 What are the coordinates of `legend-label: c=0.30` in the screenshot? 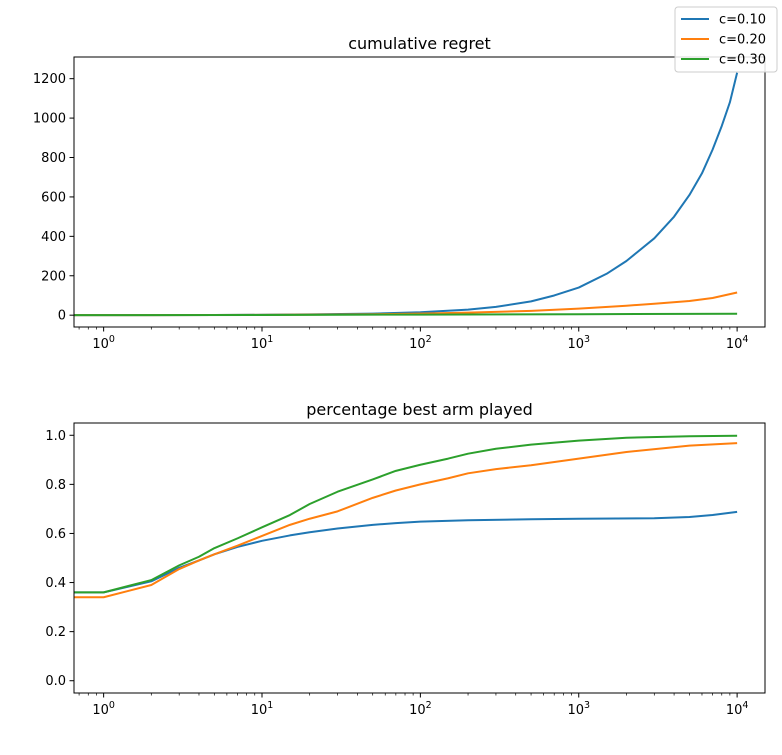 It's located at (742, 60).